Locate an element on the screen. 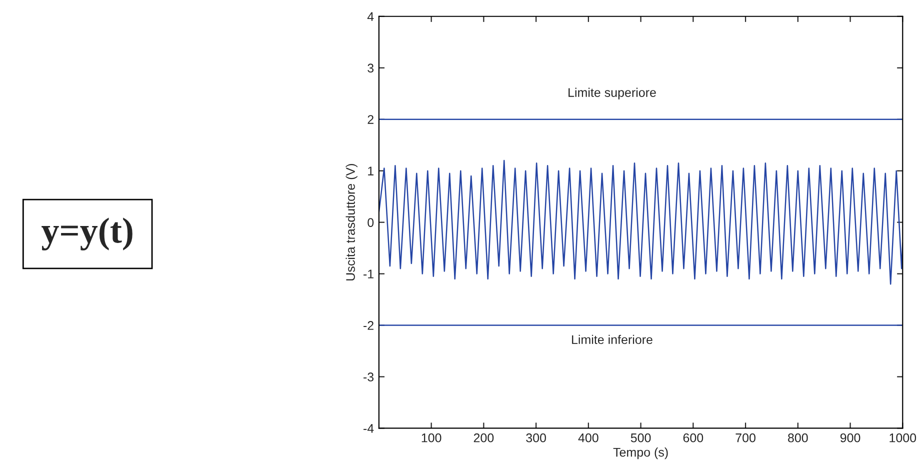  x-tick-label: 600 is located at coordinates (693, 437).